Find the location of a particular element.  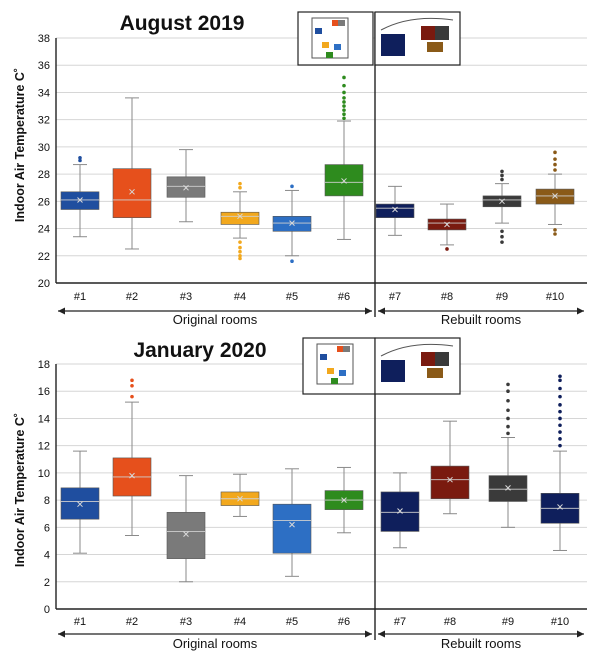

y-tick-label: 32 is located at coordinates (44, 121).